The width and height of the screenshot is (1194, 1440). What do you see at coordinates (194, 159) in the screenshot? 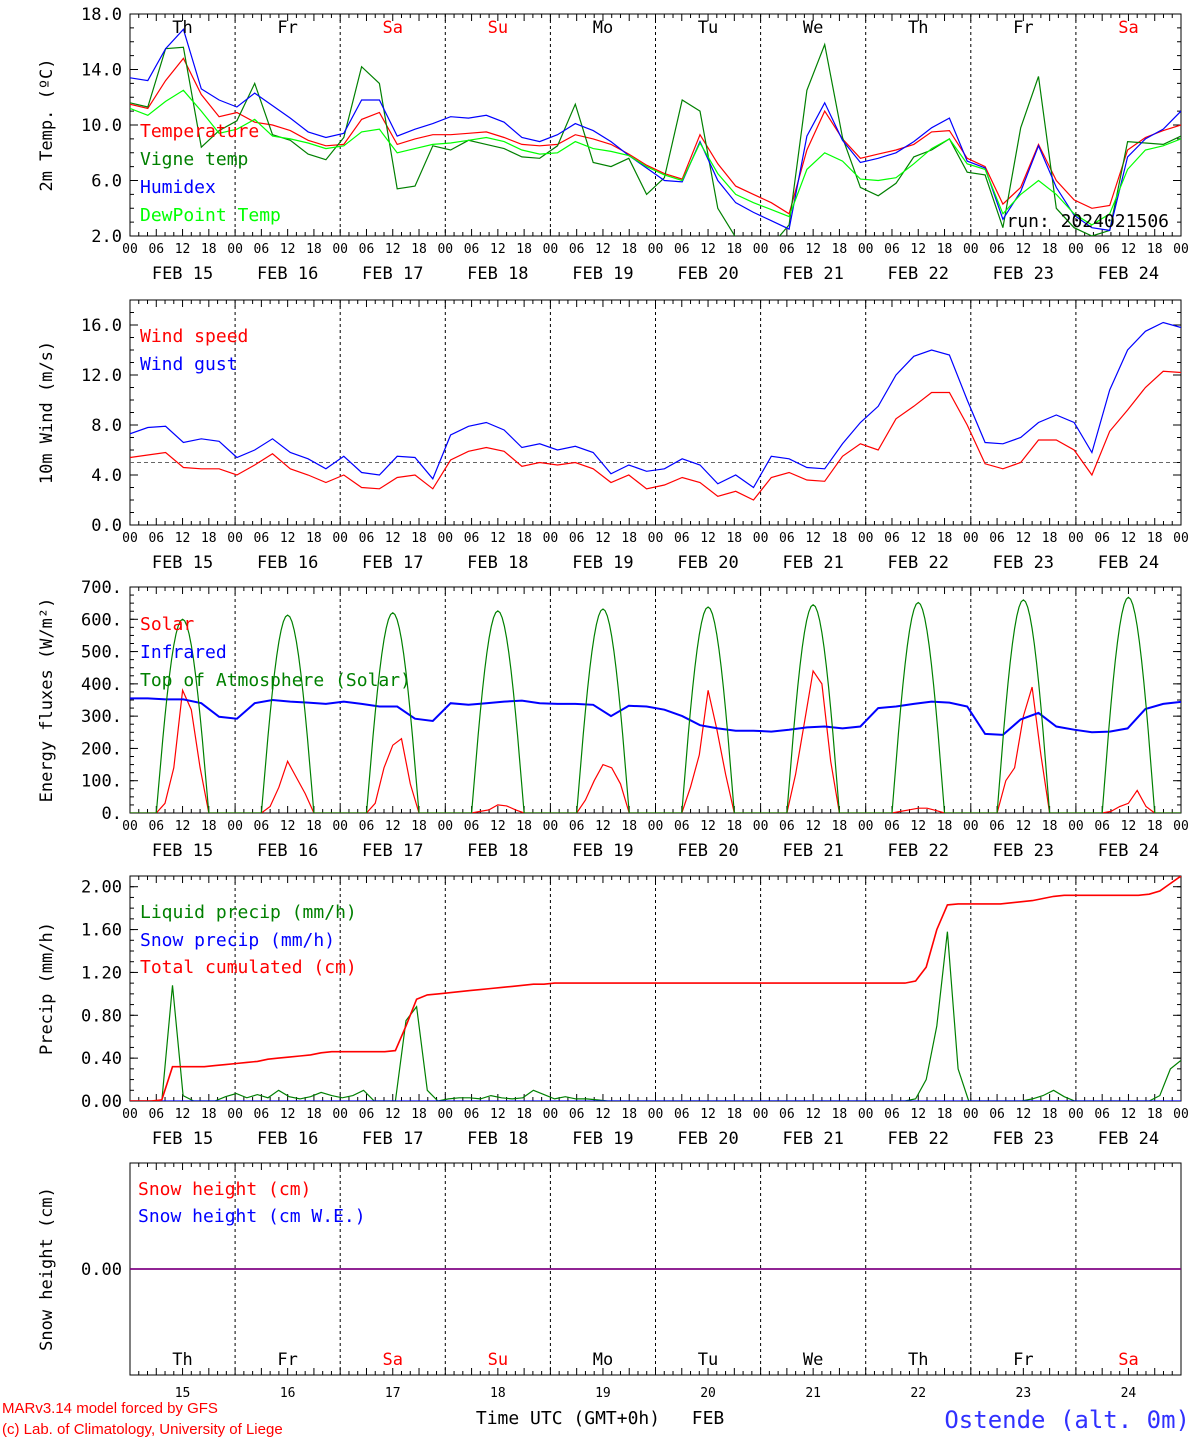
I see `legend-entry: Vigne temp` at bounding box center [194, 159].